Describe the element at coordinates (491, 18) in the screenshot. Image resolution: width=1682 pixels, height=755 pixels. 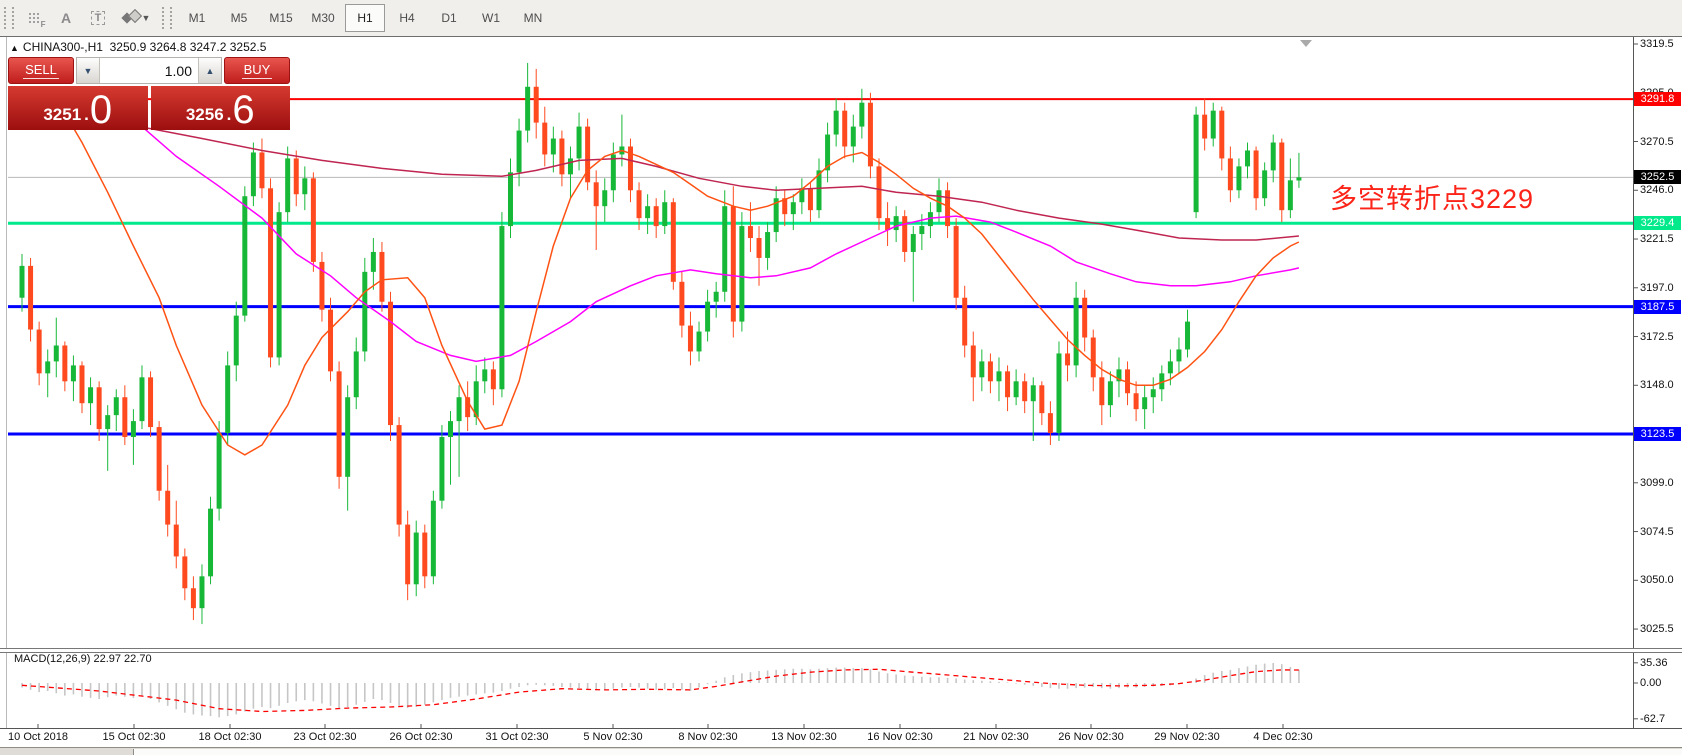
I see `timeframe-button-w1: W1` at that location.